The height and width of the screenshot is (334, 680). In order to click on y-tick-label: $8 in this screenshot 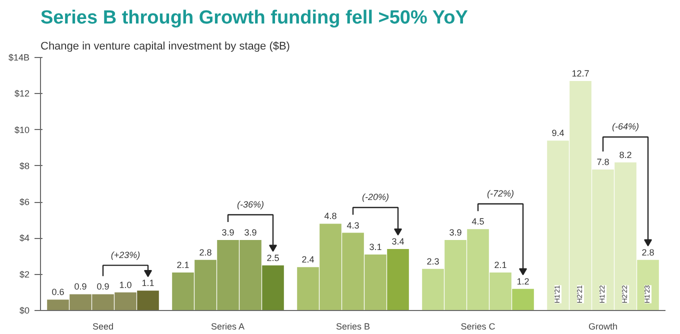, I will do `click(24, 165)`.